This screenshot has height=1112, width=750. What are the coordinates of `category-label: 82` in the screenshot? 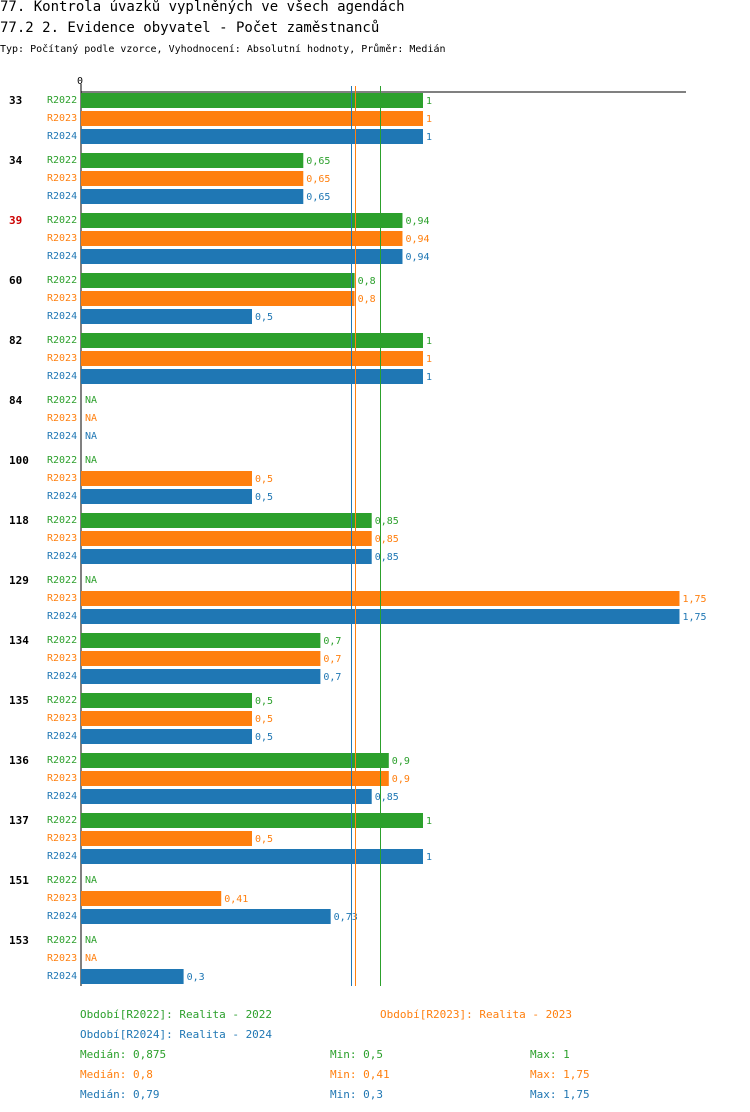 It's located at (15, 340).